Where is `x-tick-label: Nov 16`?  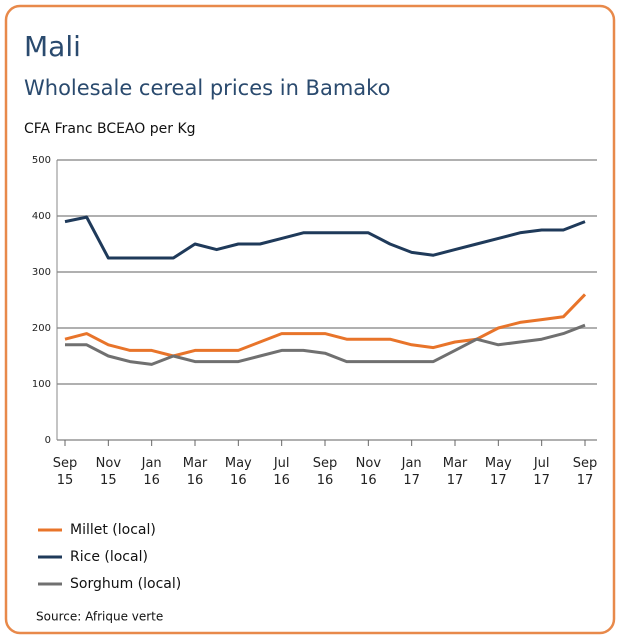 x-tick-label: Nov 16 is located at coordinates (368, 472).